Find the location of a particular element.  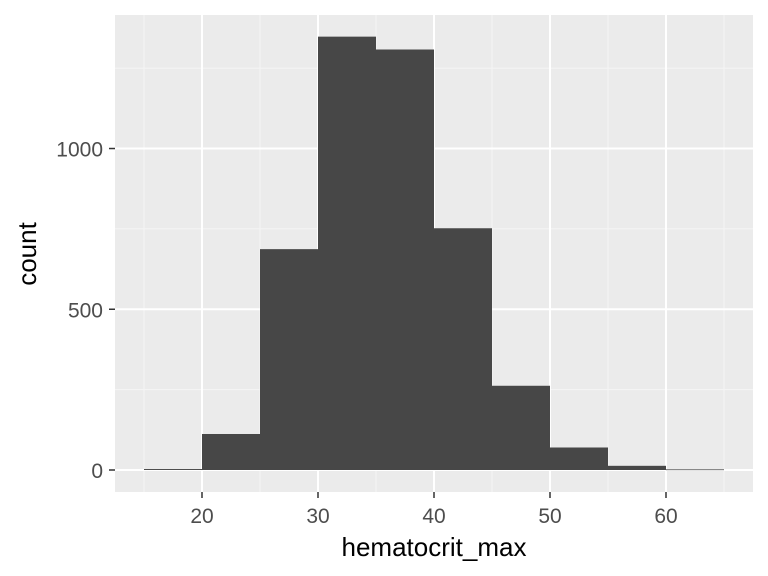

y-axis: 0 500 1000 is located at coordinates (85, 311).